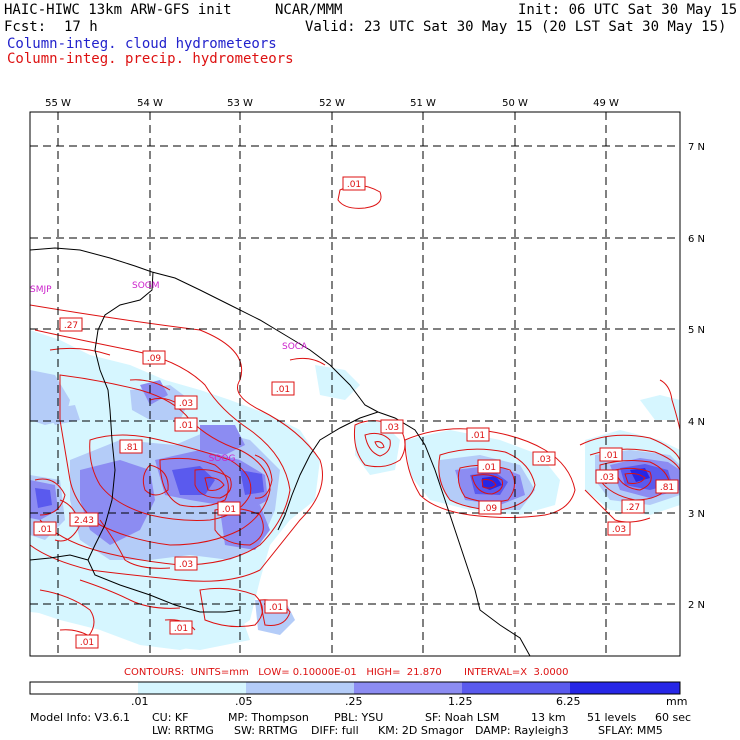 The image size is (740, 740). What do you see at coordinates (170, 717) in the screenshot?
I see `cu-scheme: CU: KF` at bounding box center [170, 717].